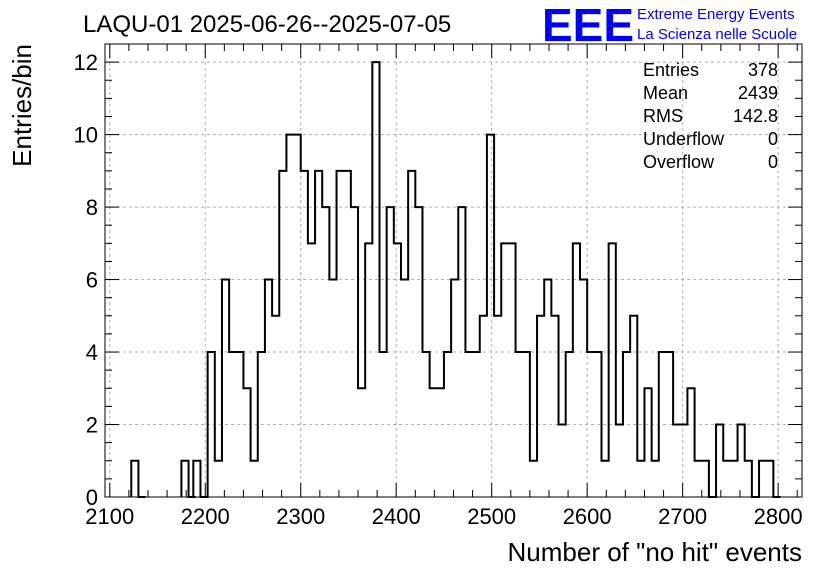 The width and height of the screenshot is (836, 572). What do you see at coordinates (267, 24) in the screenshot?
I see `chart-title: LAQU-01 2025-06-26--2025-07-05` at bounding box center [267, 24].